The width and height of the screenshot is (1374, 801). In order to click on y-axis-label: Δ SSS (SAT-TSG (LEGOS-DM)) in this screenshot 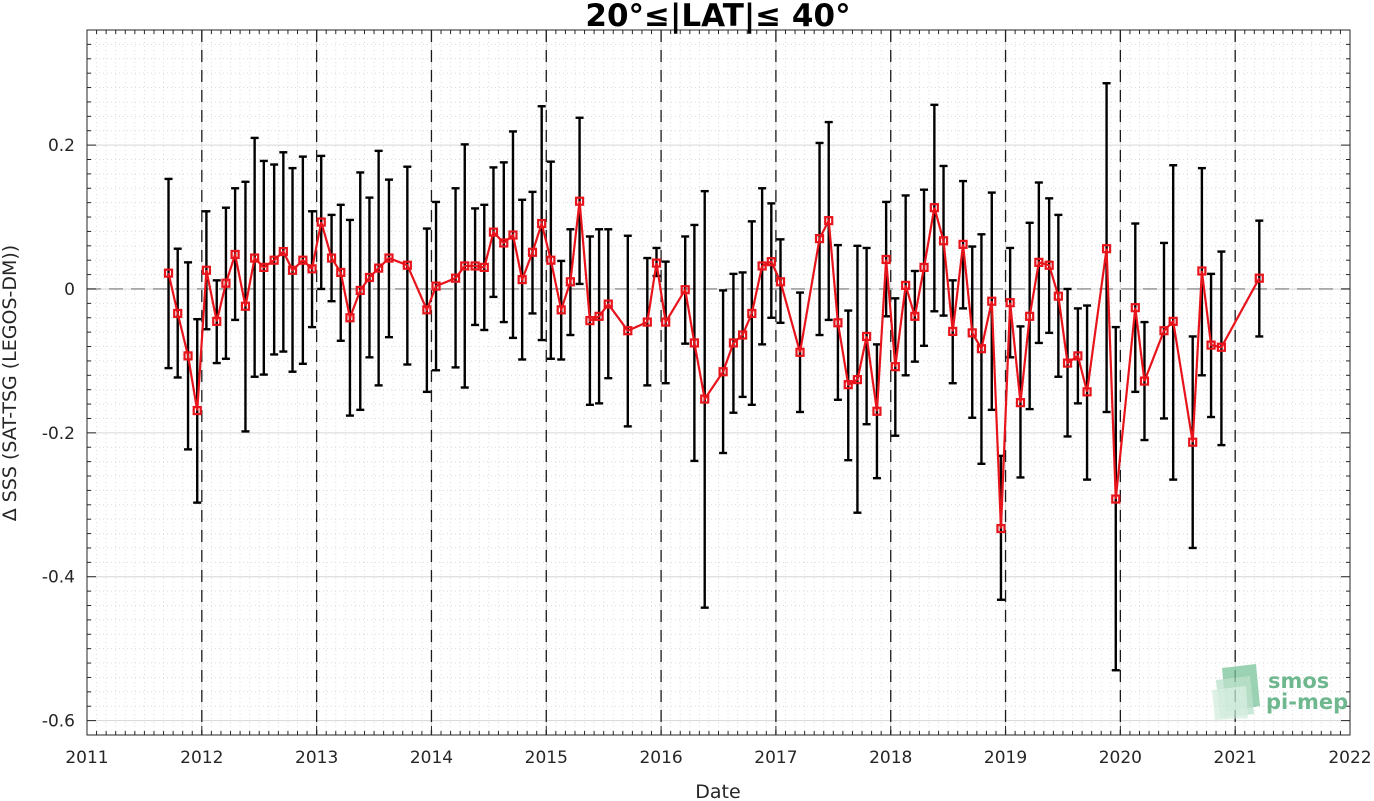, I will do `click(10, 383)`.